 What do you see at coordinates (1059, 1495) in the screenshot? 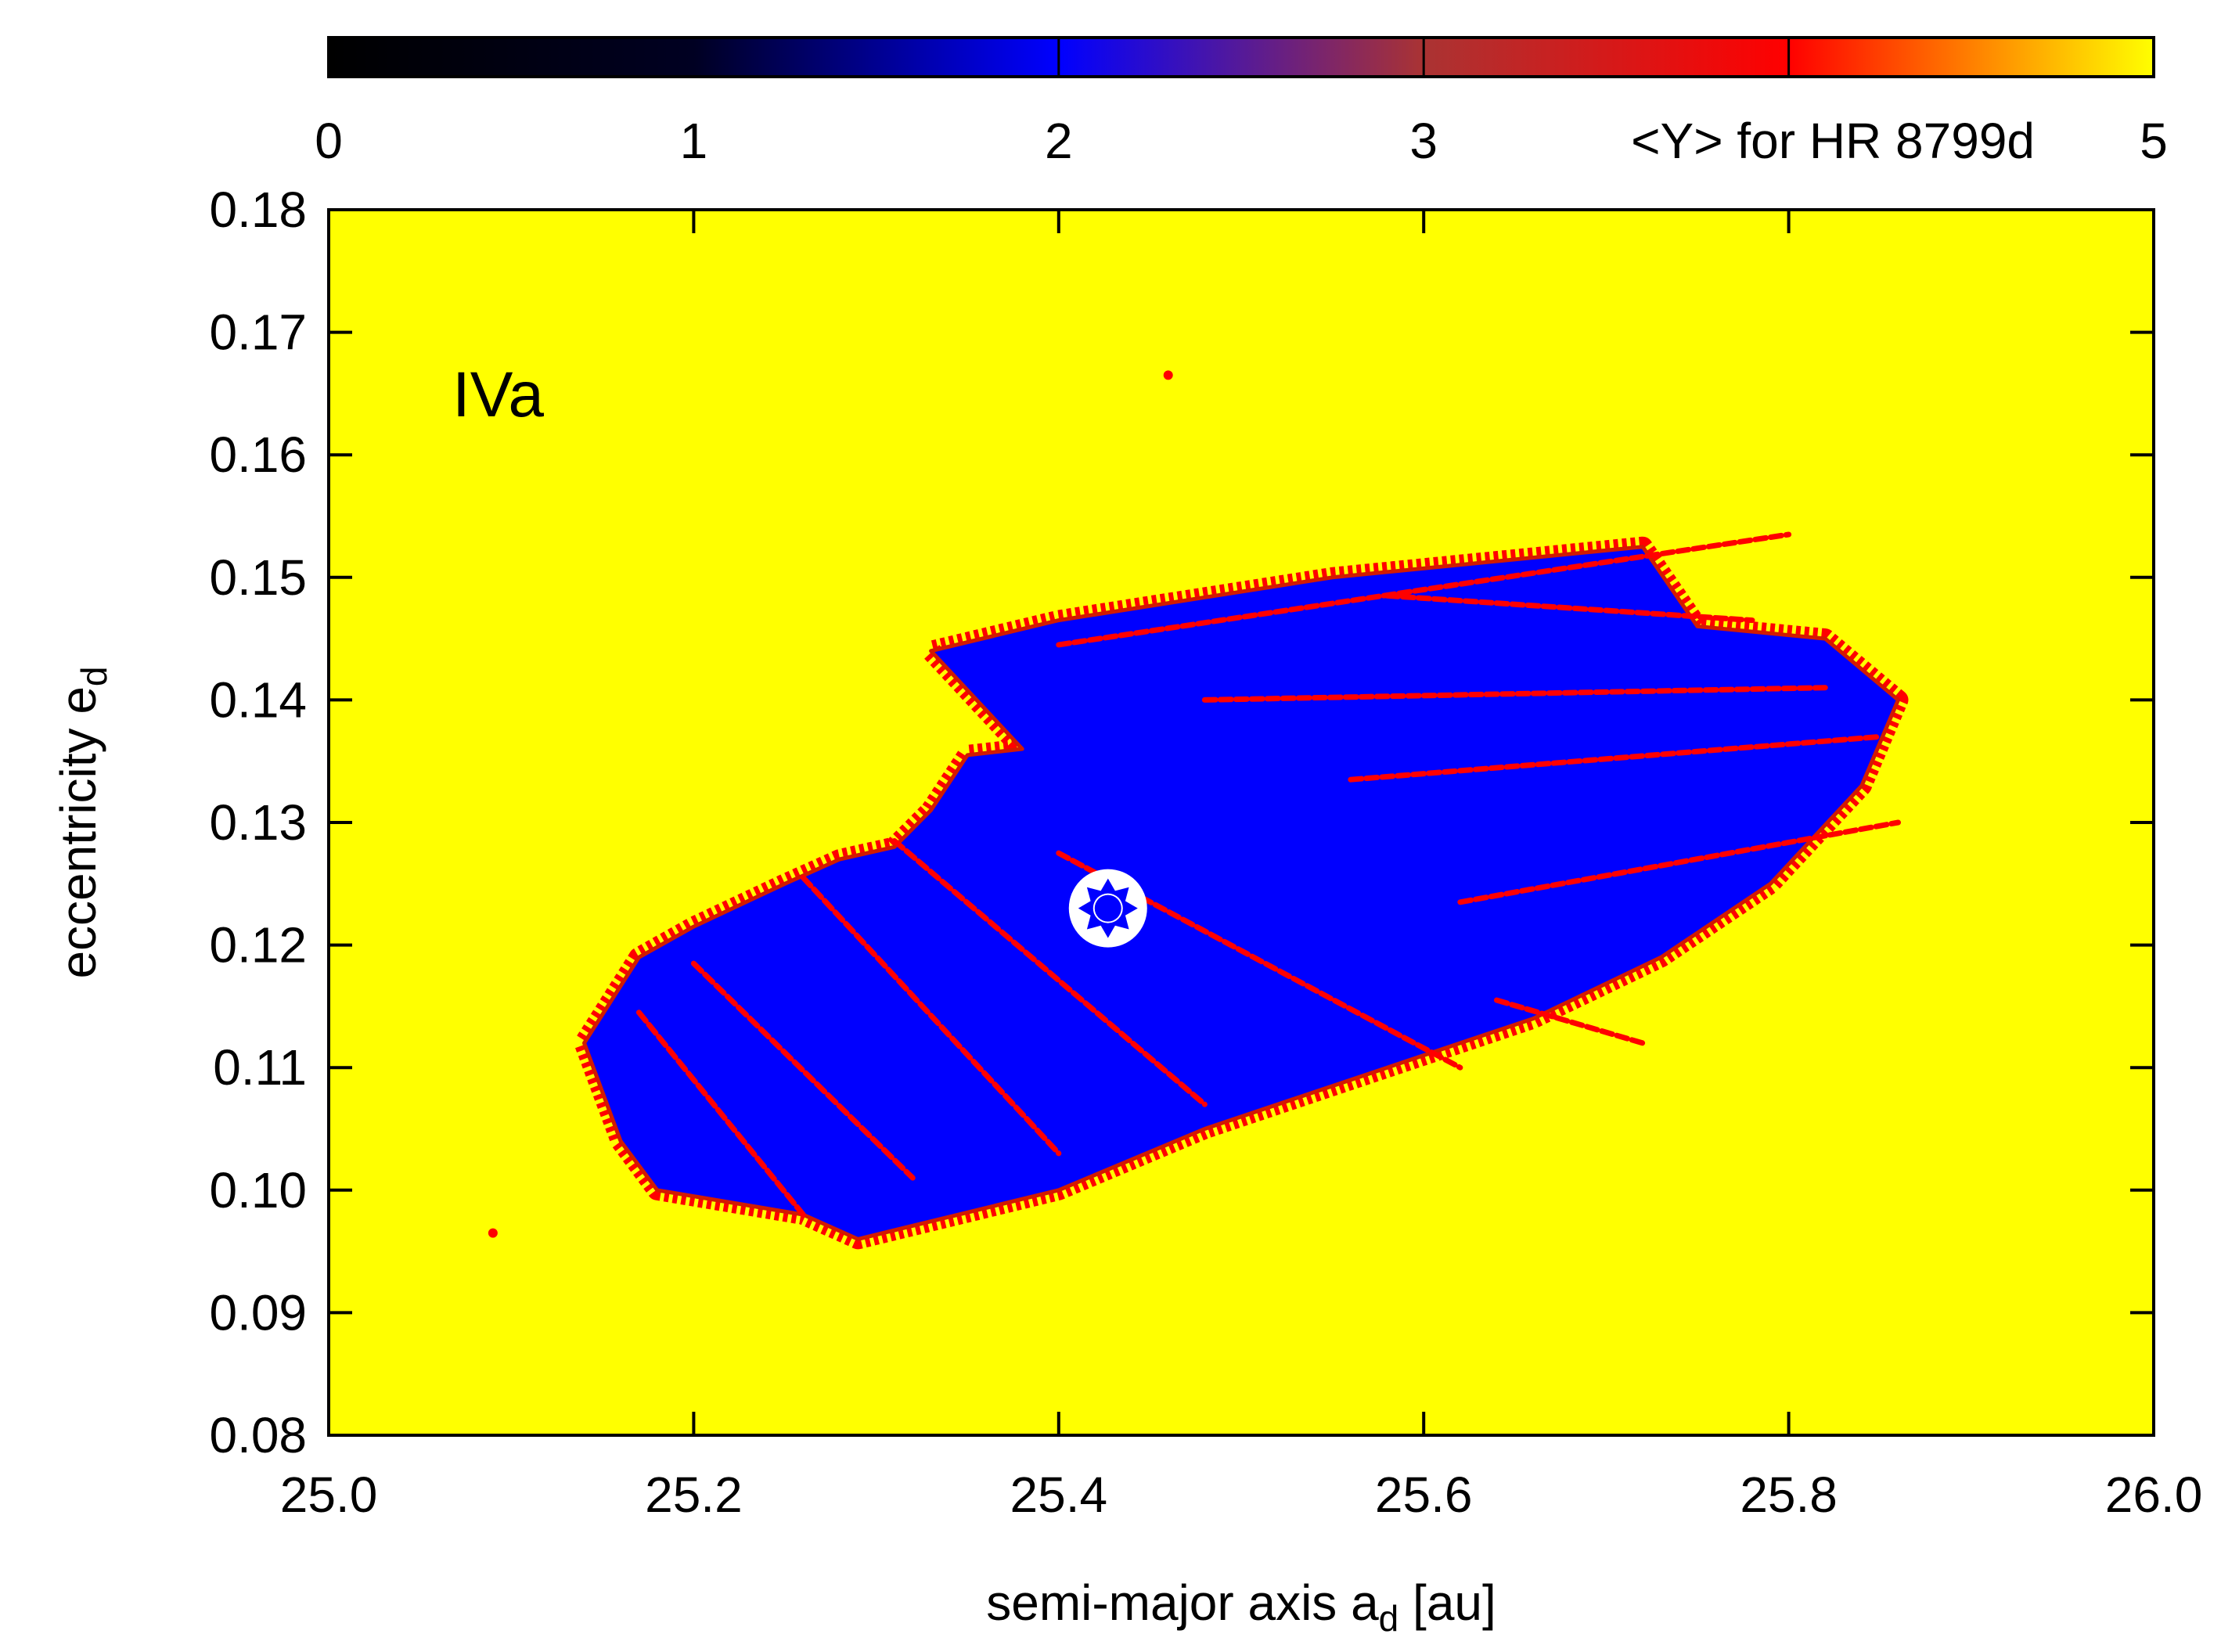
I see `x-tick-label: 25.4` at bounding box center [1059, 1495].